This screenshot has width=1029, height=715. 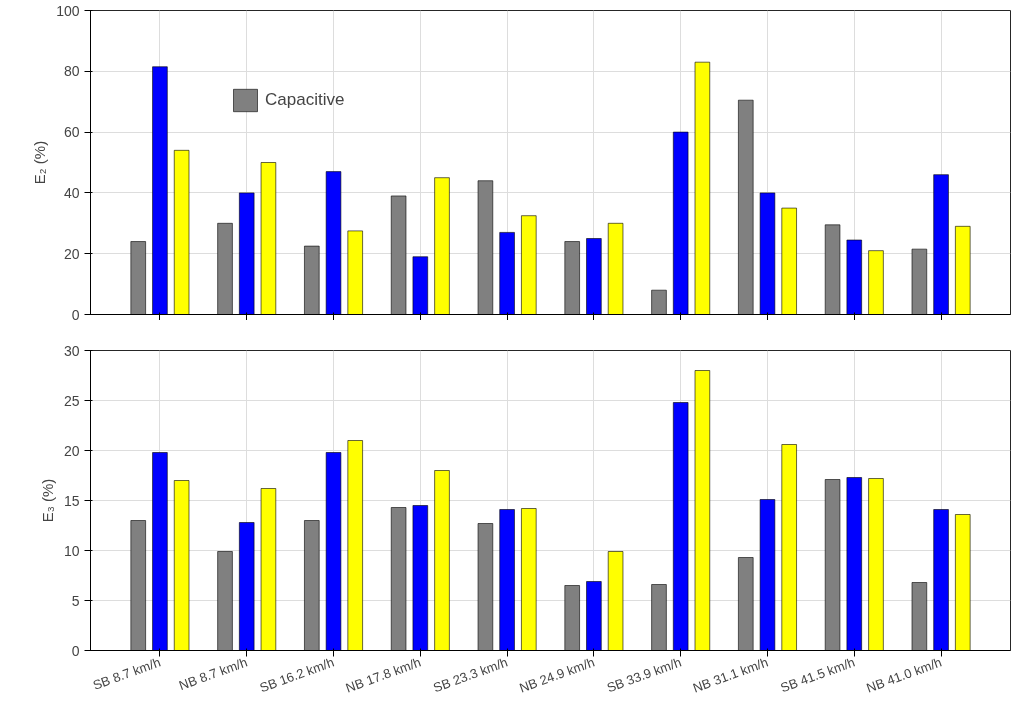 What do you see at coordinates (817, 675) in the screenshot?
I see `x-tick-label: SB 41.5 km/h` at bounding box center [817, 675].